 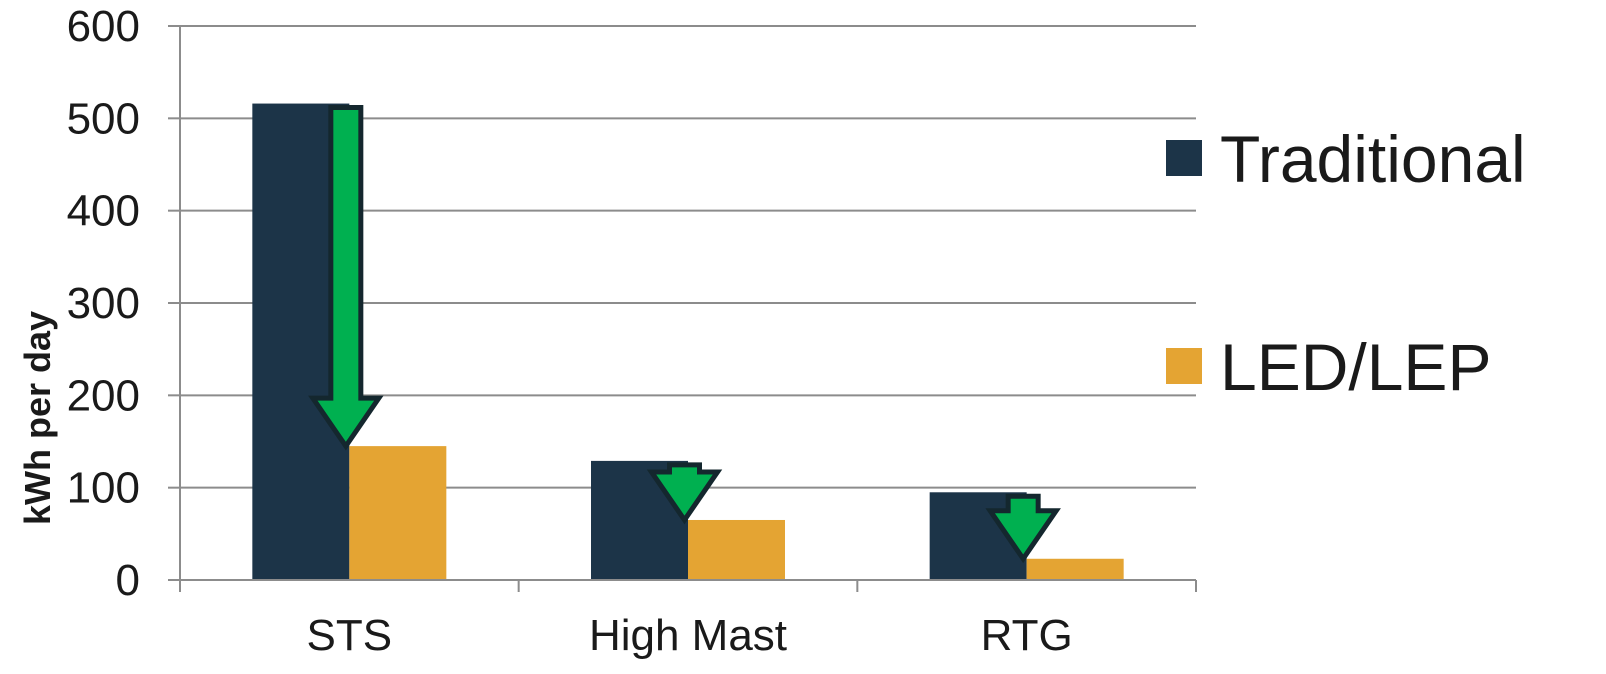 What do you see at coordinates (103, 488) in the screenshot?
I see `y-tick-label: 100` at bounding box center [103, 488].